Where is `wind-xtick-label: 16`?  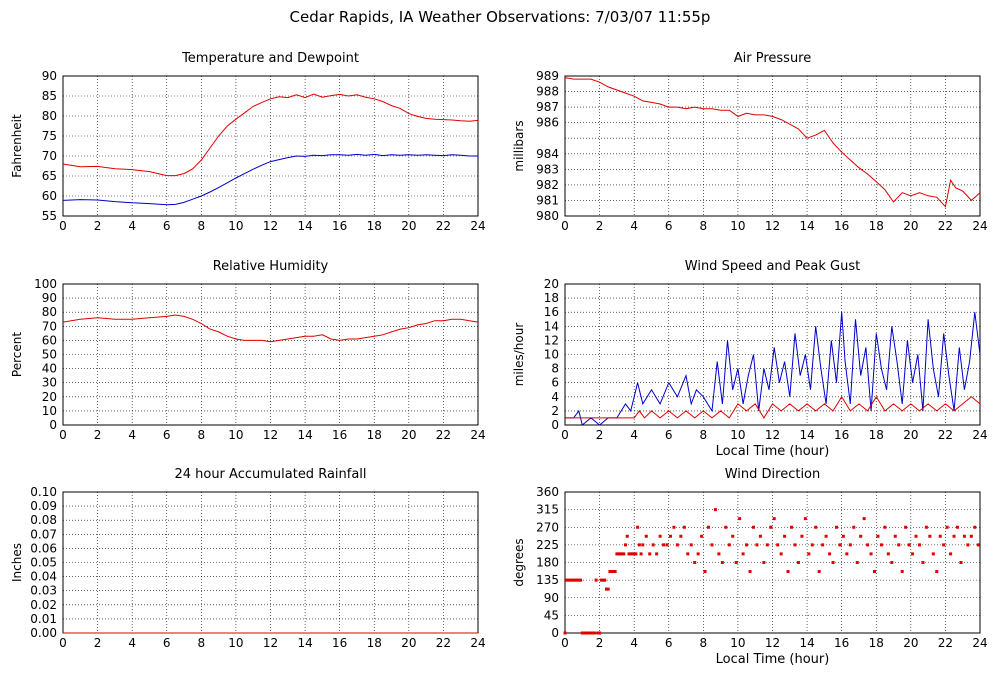
wind-xtick-label: 16 is located at coordinates (841, 435).